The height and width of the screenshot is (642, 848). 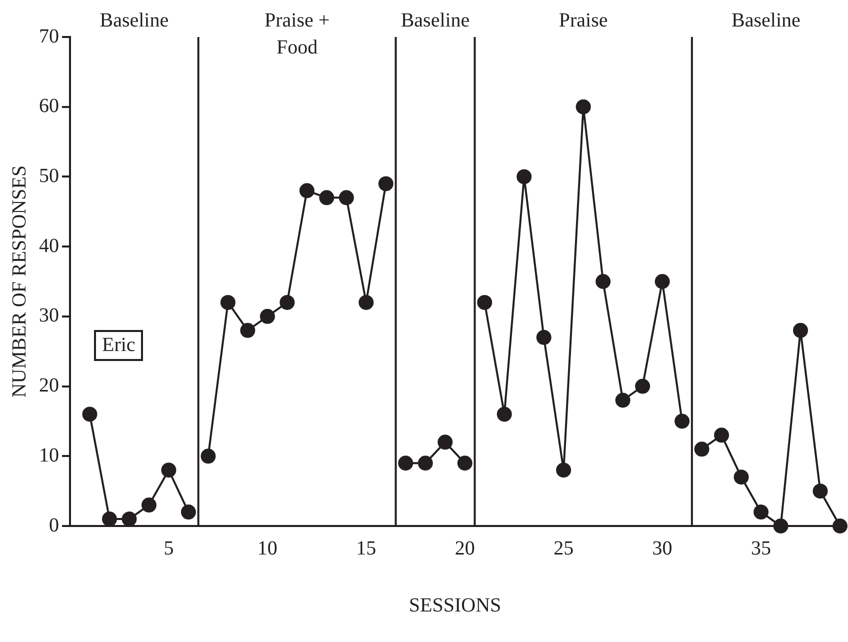 I want to click on y-tick-label: 30, so click(x=49, y=315).